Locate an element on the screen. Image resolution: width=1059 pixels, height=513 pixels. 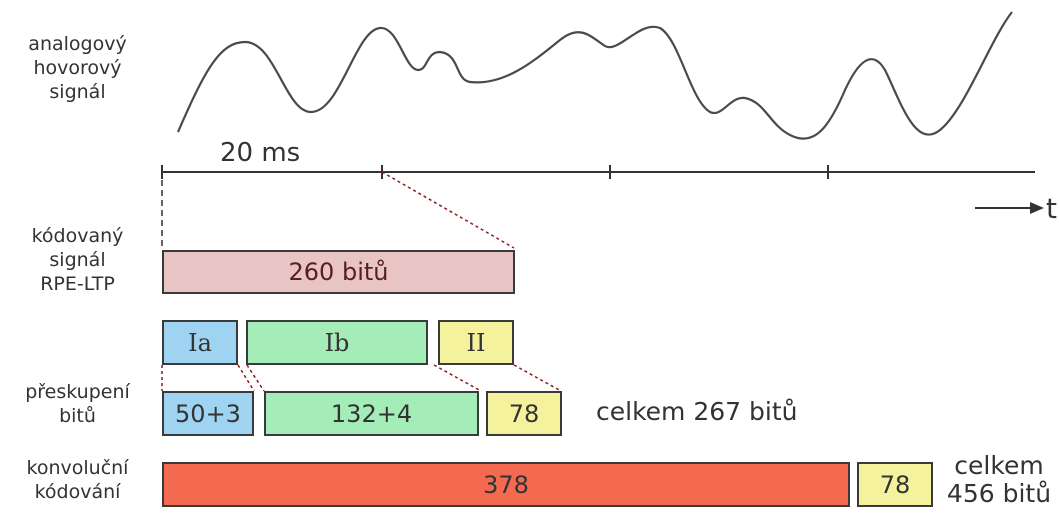
label-analog-signal: analogový hovorový signál is located at coordinates (77, 68).